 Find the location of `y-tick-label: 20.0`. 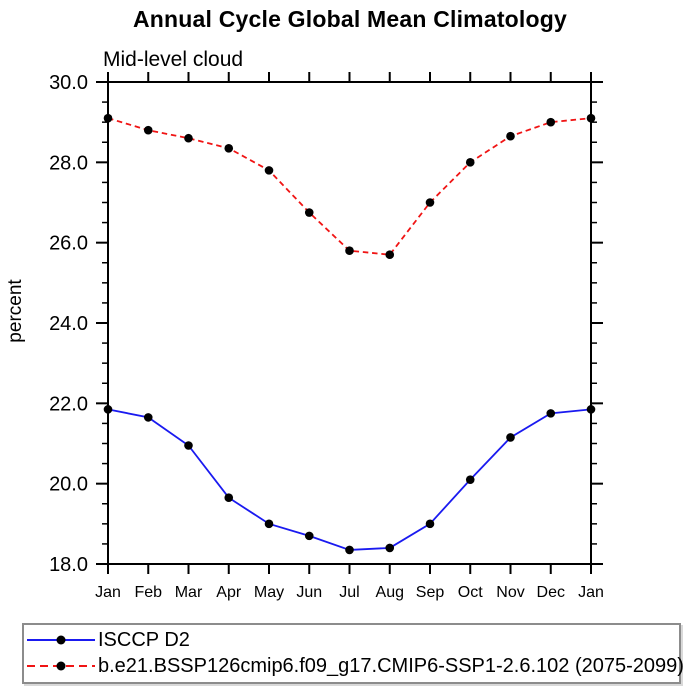

y-tick-label: 20.0 is located at coordinates (68, 485).